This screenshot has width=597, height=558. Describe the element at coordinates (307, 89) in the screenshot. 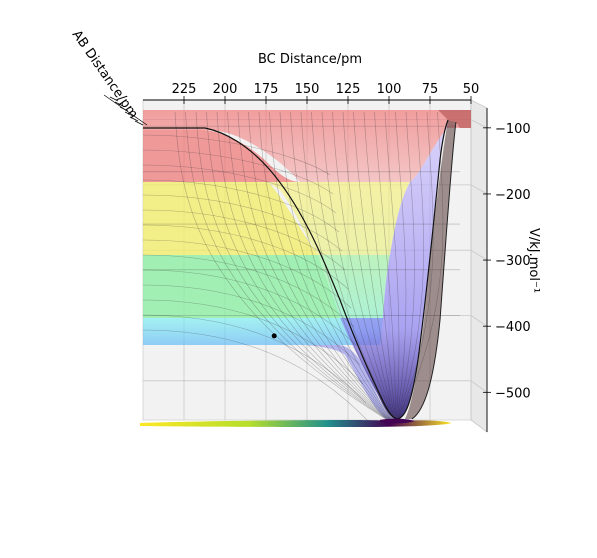

I see `x-tick-label: 150` at that location.